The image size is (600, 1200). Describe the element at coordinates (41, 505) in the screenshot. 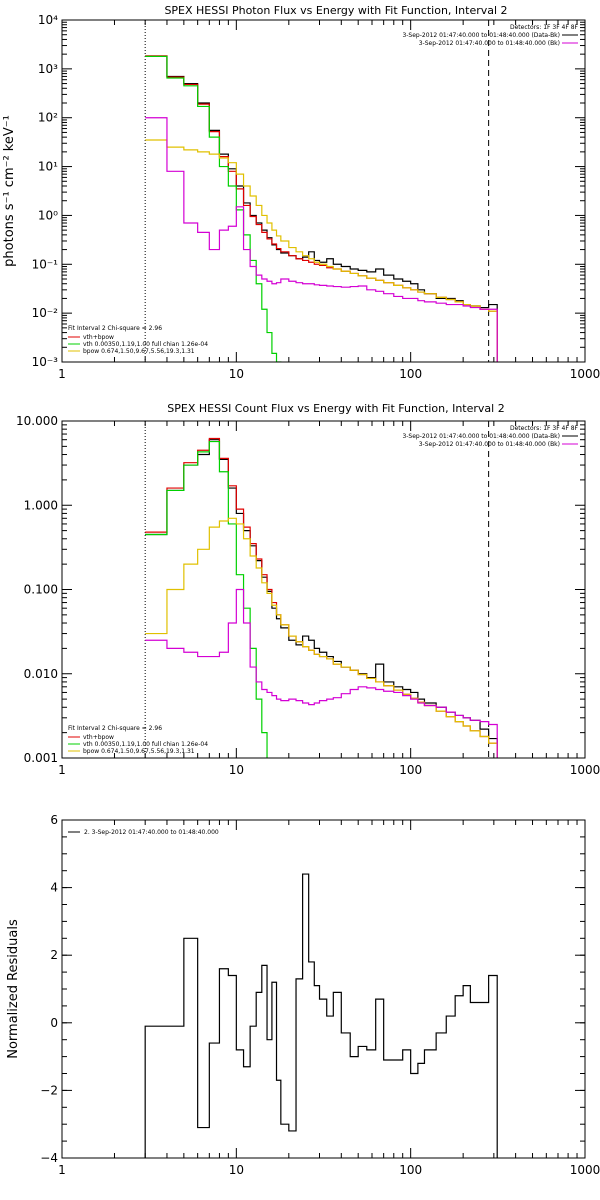

I see `y-tick-label: 1.000` at that location.